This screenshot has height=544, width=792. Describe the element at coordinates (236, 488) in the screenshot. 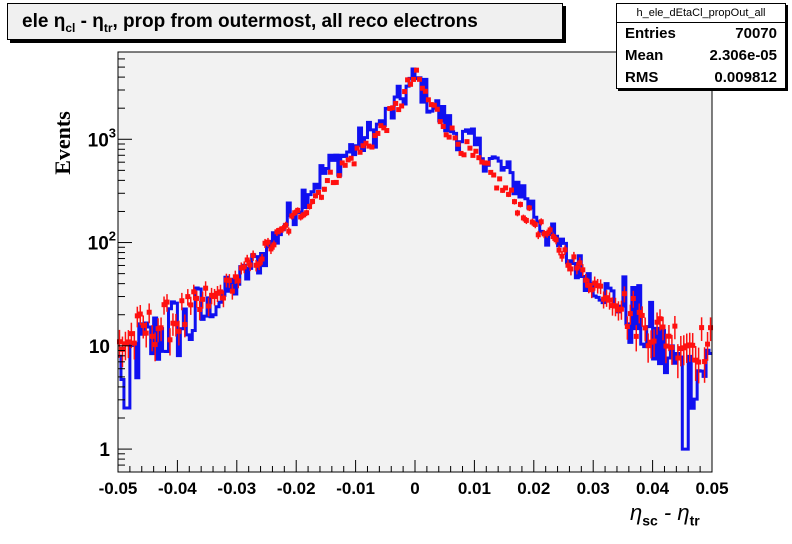

I see `x-tick-label: -0.03` at that location.